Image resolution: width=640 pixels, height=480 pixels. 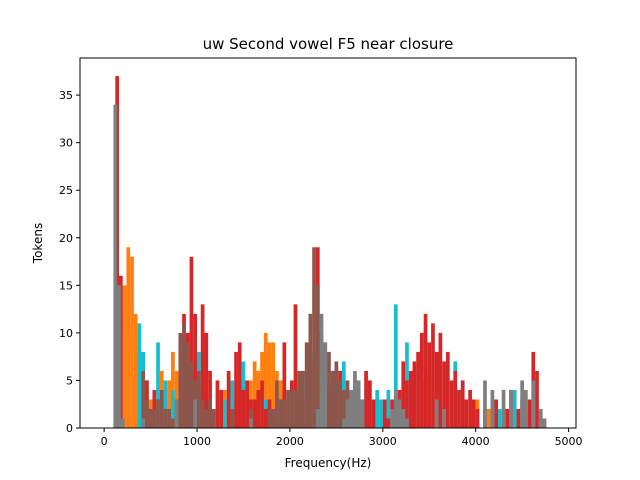 I want to click on y-tick-label: 5, so click(x=69, y=380).